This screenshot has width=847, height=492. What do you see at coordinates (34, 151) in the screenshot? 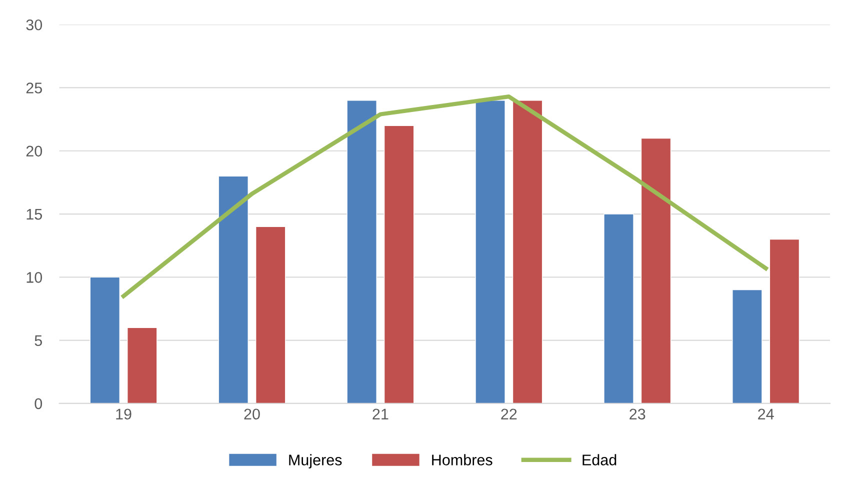
I see `y-tick-label: 20` at bounding box center [34, 151].